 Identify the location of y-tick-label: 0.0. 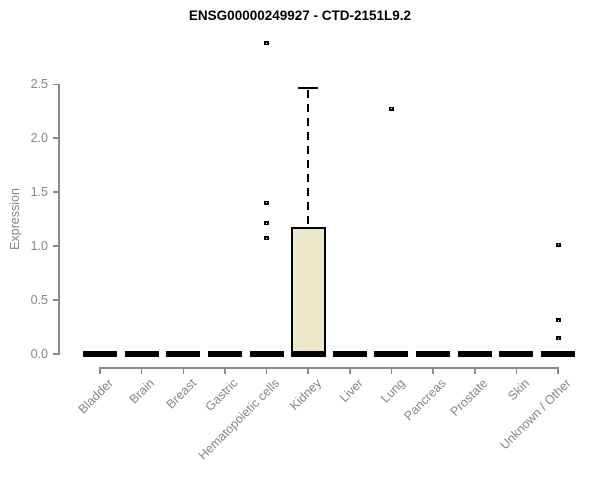
(39, 353).